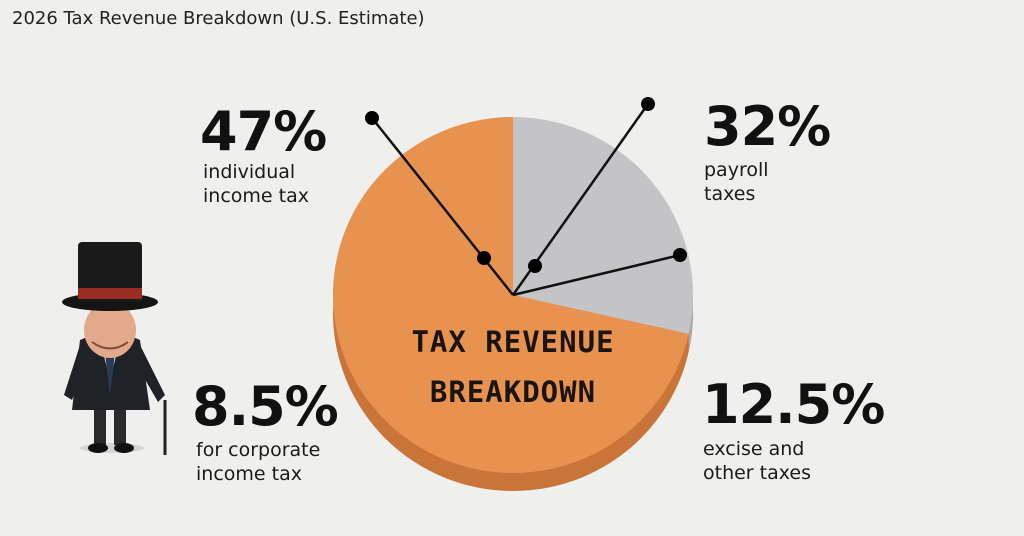  Describe the element at coordinates (114, 348) in the screenshot. I see `tycoon-illustration-icon` at that location.